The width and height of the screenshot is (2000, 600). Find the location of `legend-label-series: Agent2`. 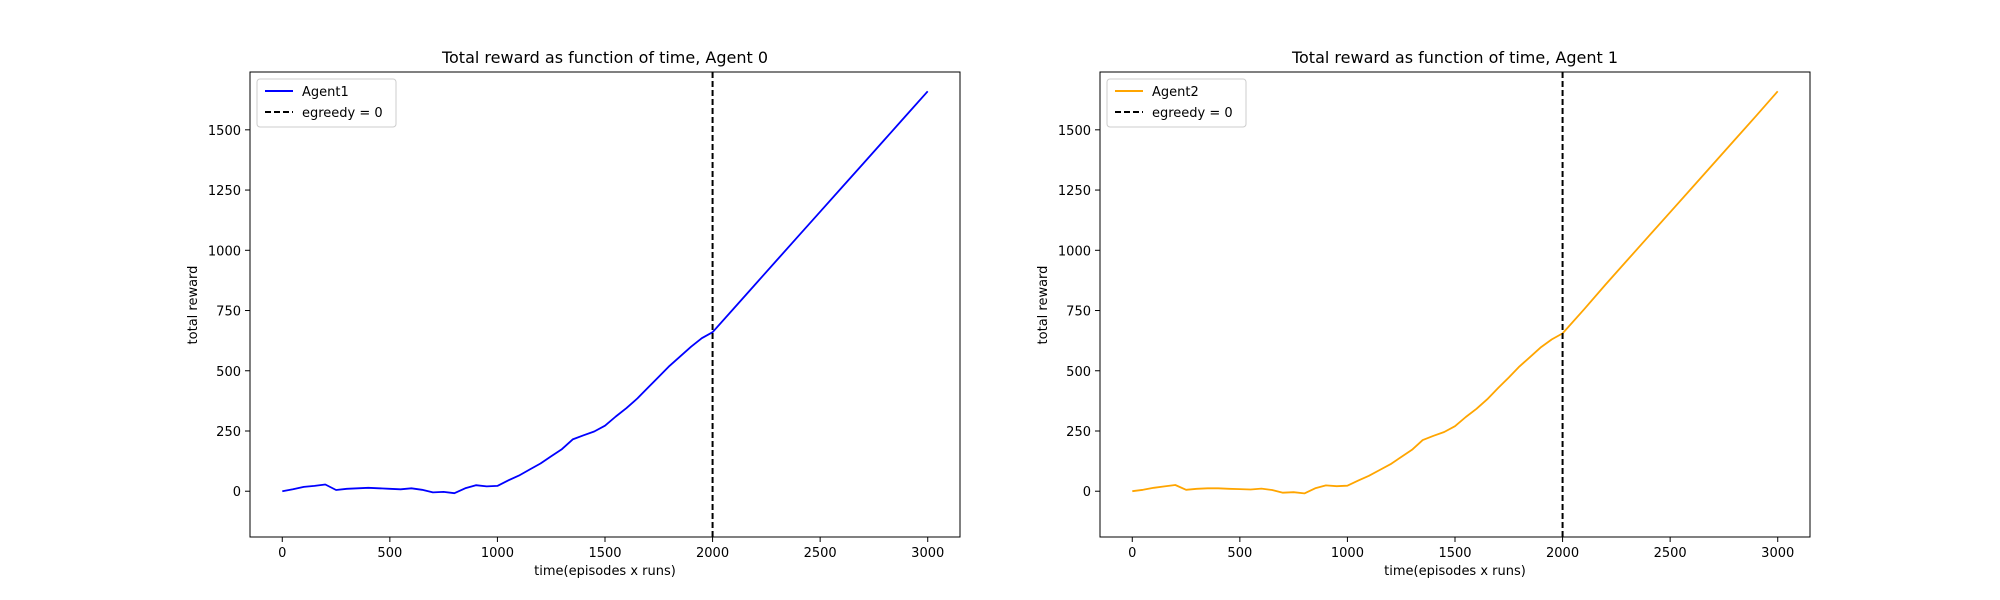

legend-label-series: Agent2 is located at coordinates (1175, 92).